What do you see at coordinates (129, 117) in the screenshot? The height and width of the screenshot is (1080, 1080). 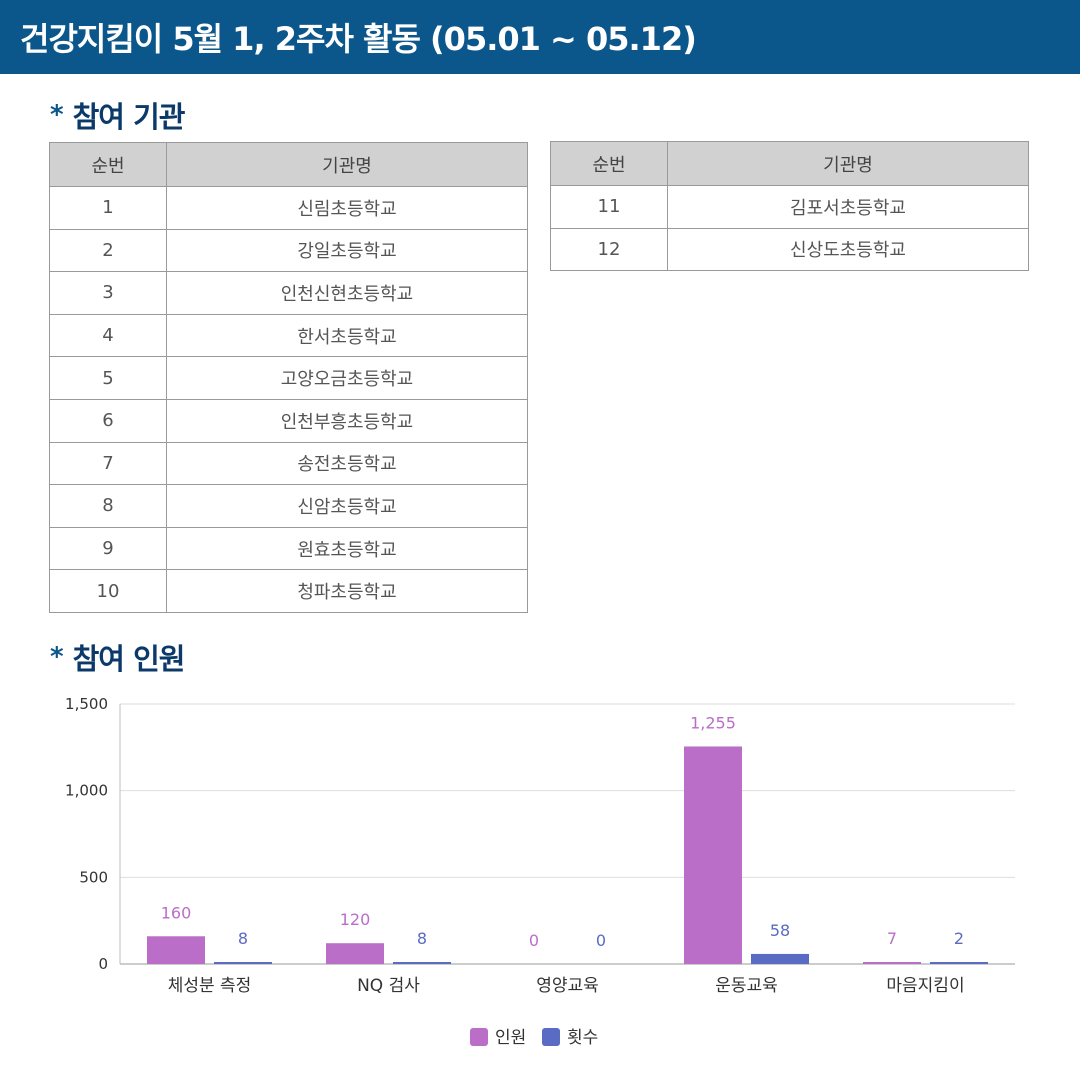 I see `institutions-title-text: 참여 기관` at bounding box center [129, 117].